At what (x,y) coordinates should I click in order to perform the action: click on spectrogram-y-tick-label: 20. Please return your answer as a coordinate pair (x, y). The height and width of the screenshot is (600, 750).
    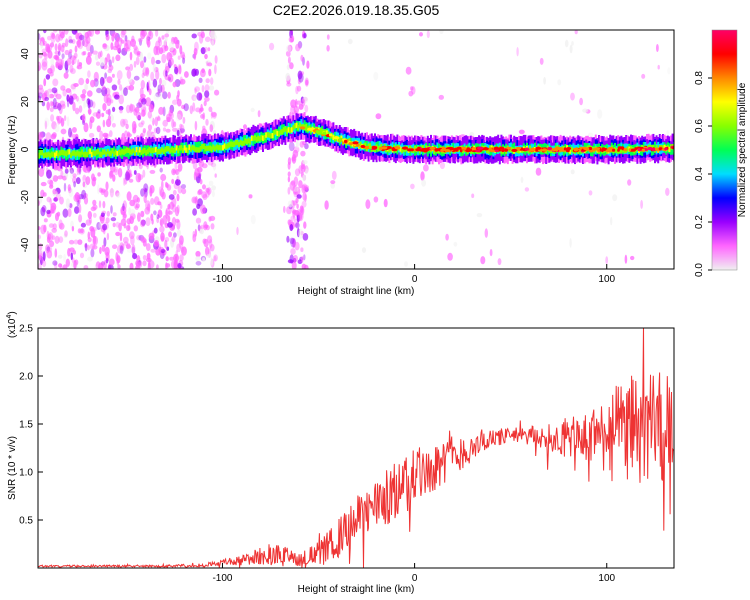
    Looking at the image, I should click on (25, 102).